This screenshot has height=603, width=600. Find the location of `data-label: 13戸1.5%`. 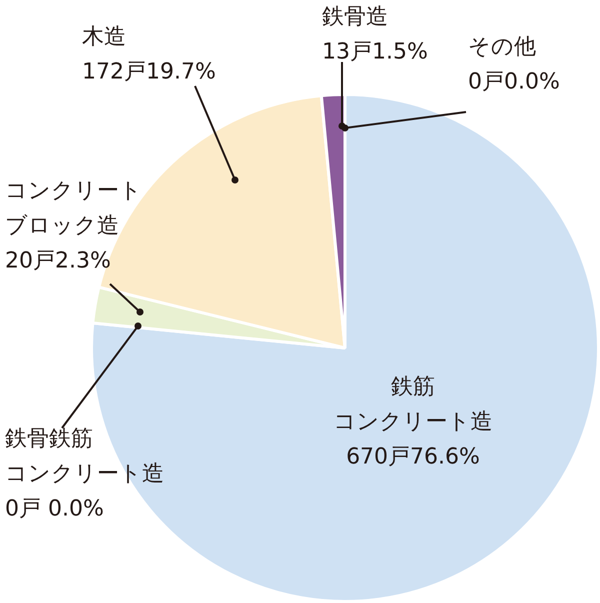

data-label: 13戸1.5% is located at coordinates (375, 52).